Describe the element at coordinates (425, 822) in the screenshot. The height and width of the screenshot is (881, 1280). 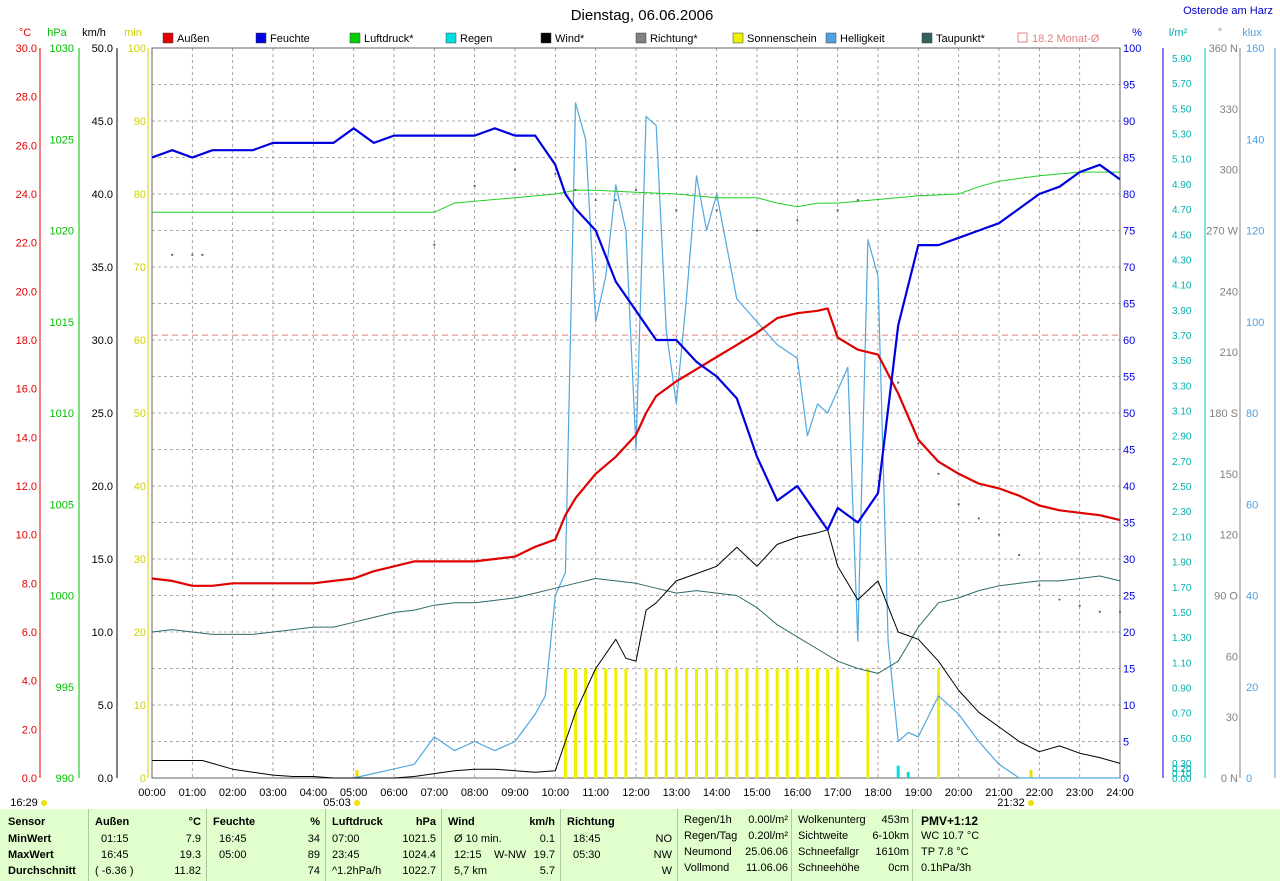
I see `stats-luftdruck-unit: hPa` at that location.